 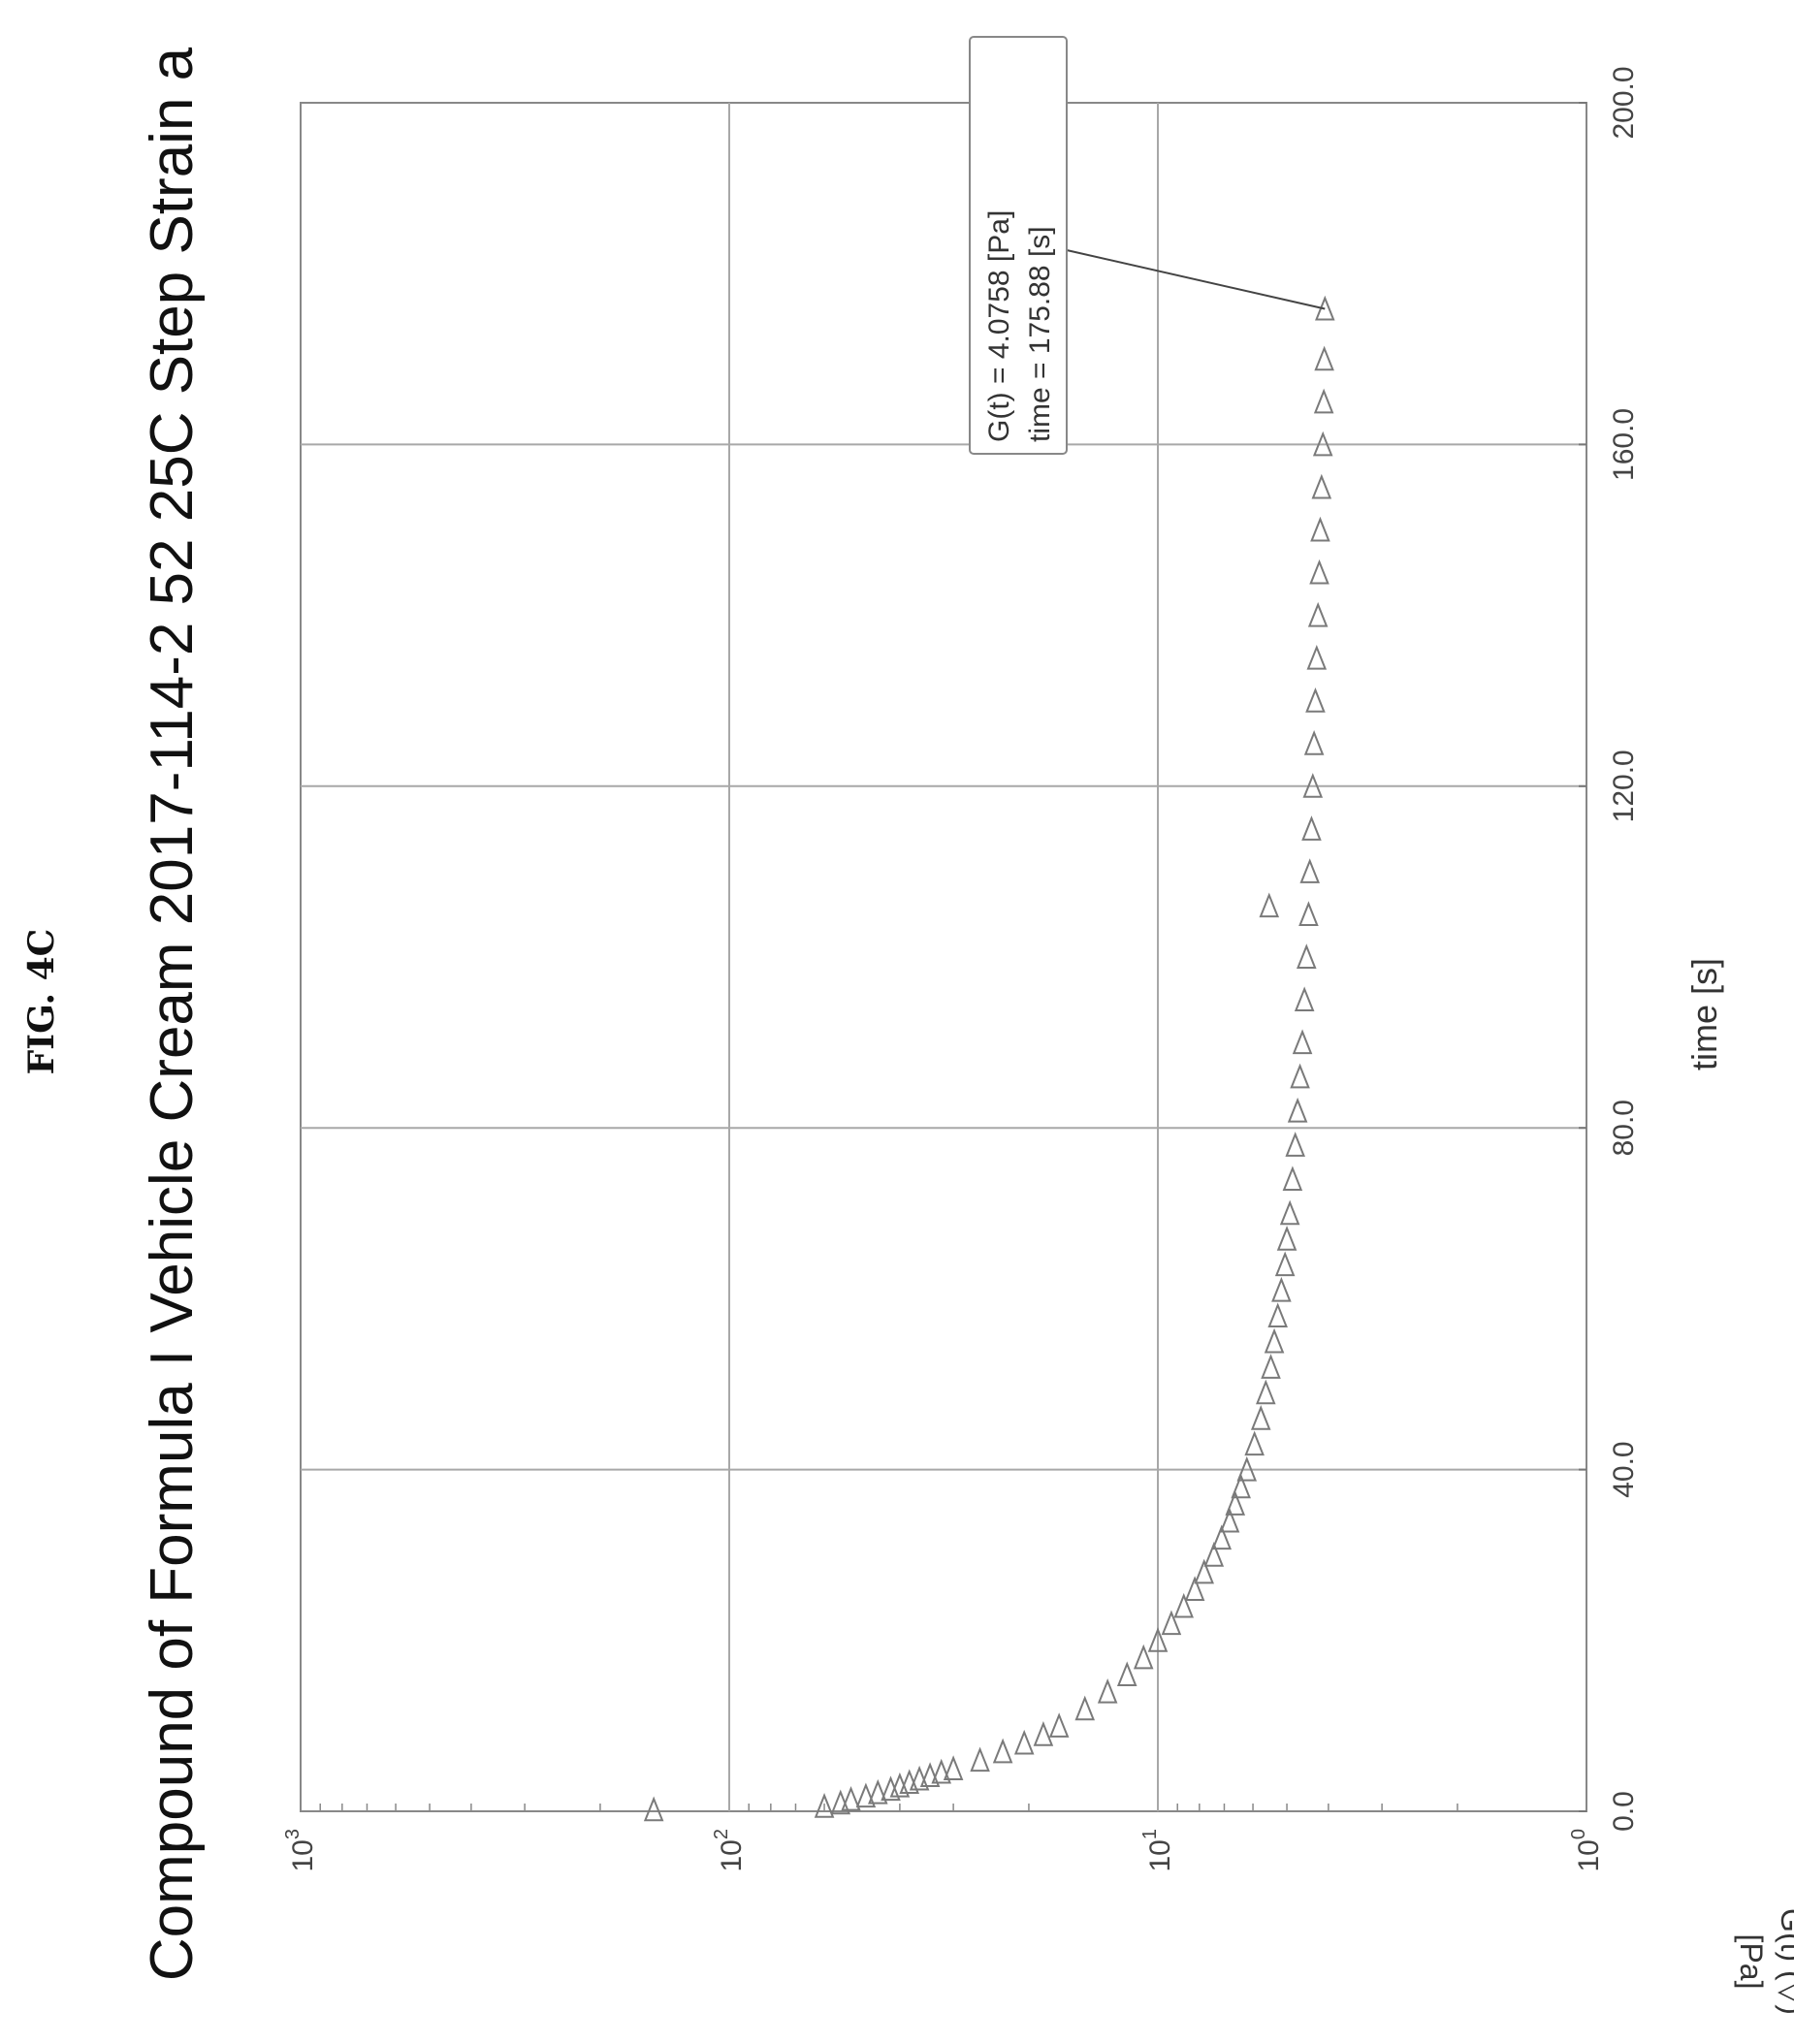 I want to click on annotation-leader-line, so click(x=1196, y=279).